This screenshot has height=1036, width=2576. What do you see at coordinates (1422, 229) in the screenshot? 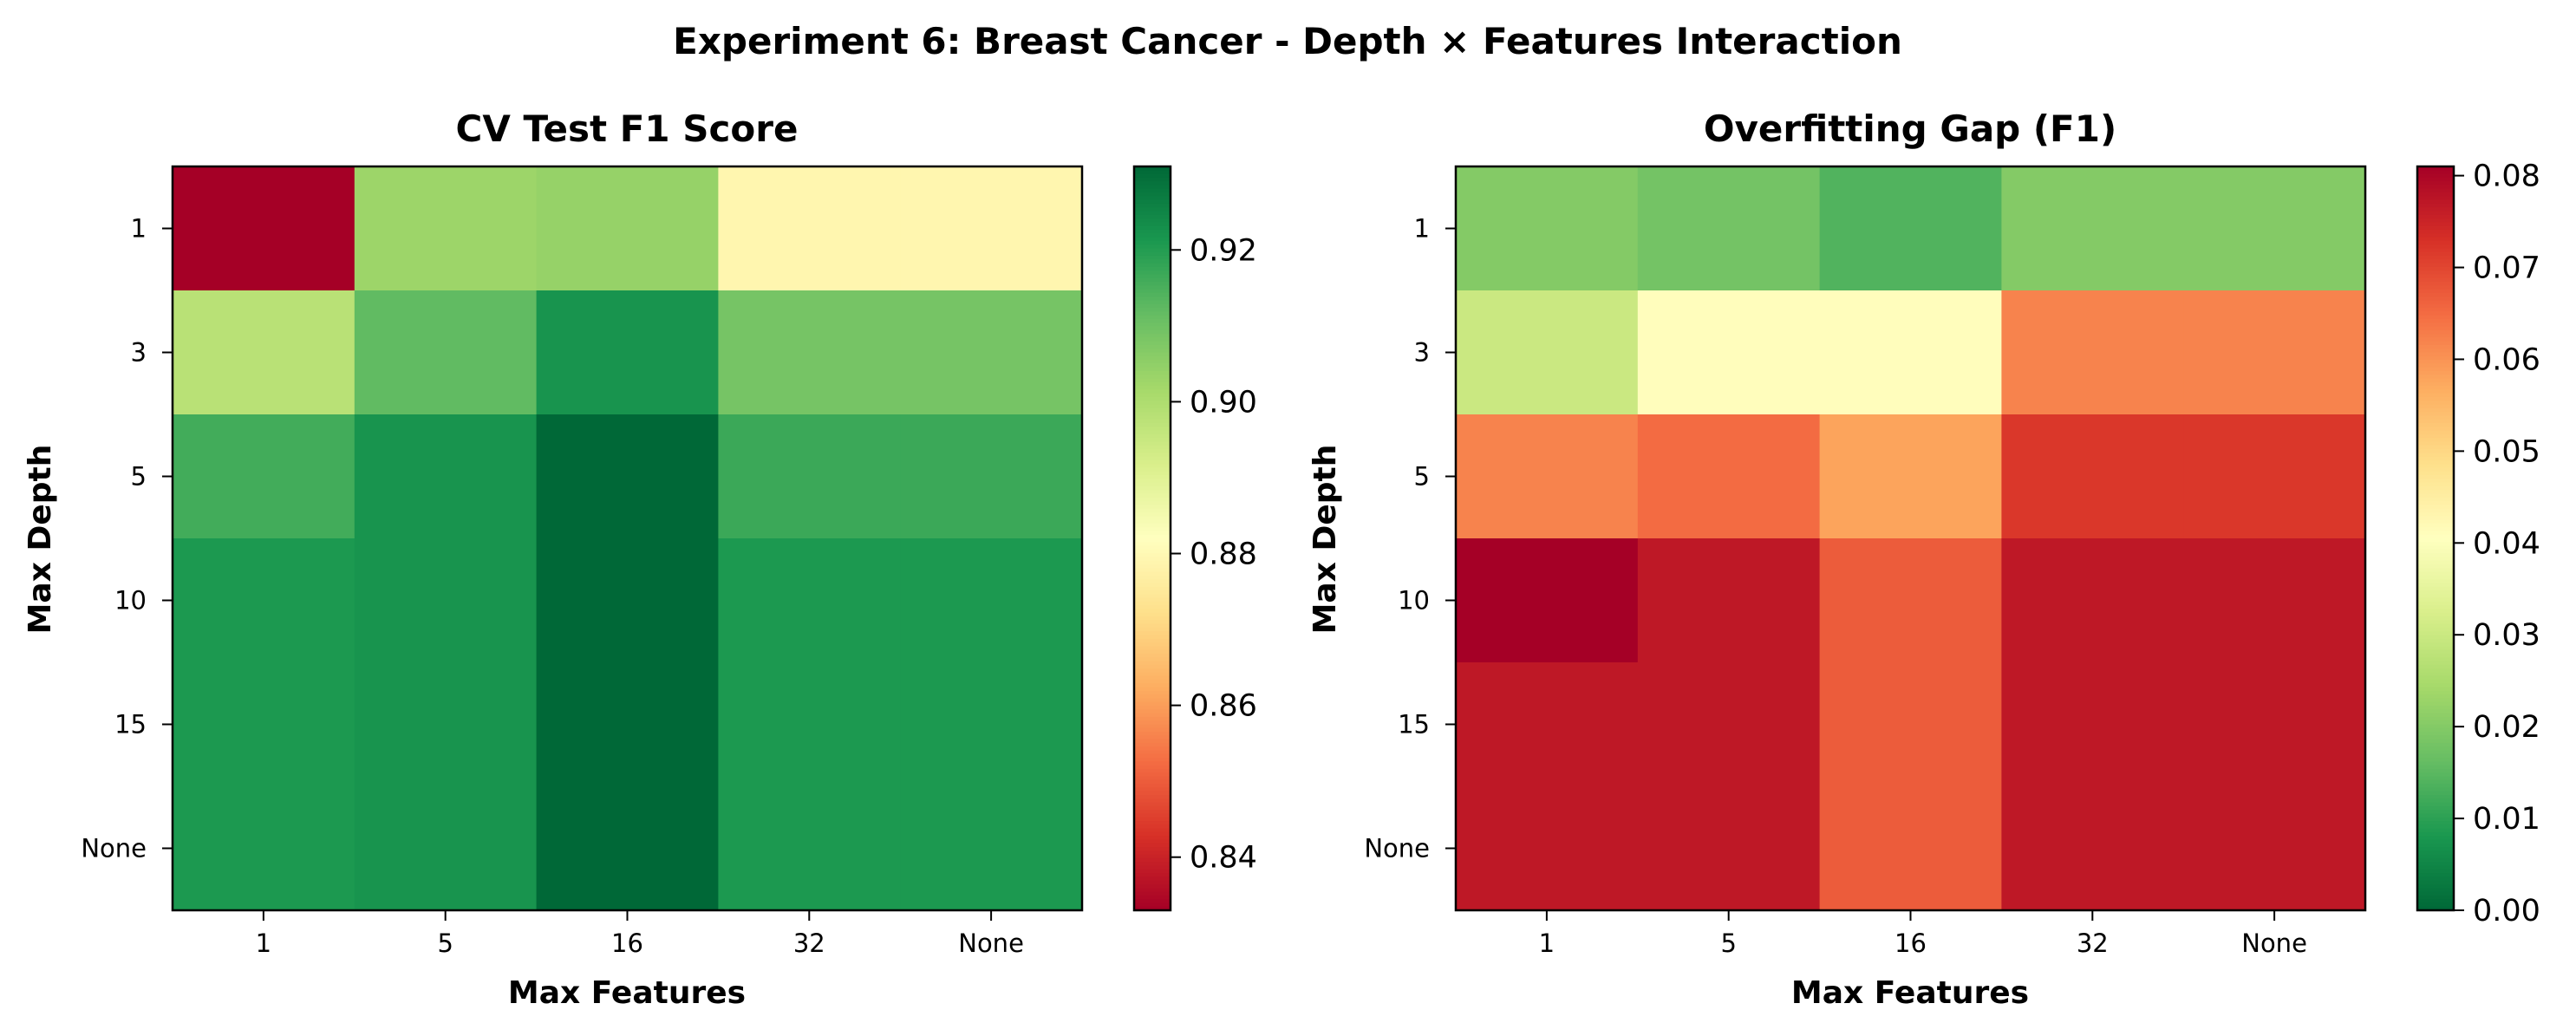
I see `y-tick-label: 1` at bounding box center [1422, 229].